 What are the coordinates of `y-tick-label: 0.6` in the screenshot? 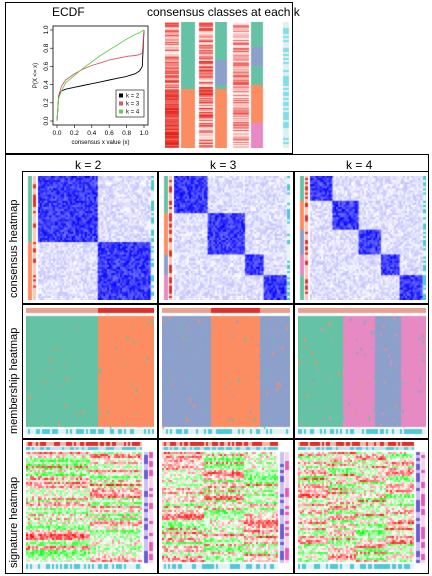 It's located at (46, 66).